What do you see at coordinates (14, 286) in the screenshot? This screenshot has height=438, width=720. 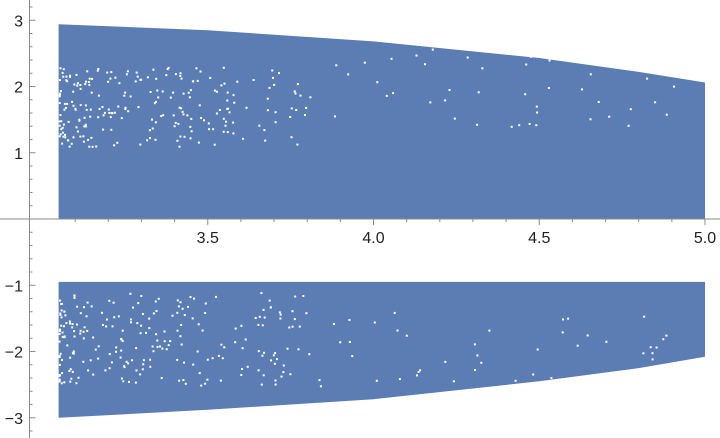 I see `y-tick-label: −1` at bounding box center [14, 286].